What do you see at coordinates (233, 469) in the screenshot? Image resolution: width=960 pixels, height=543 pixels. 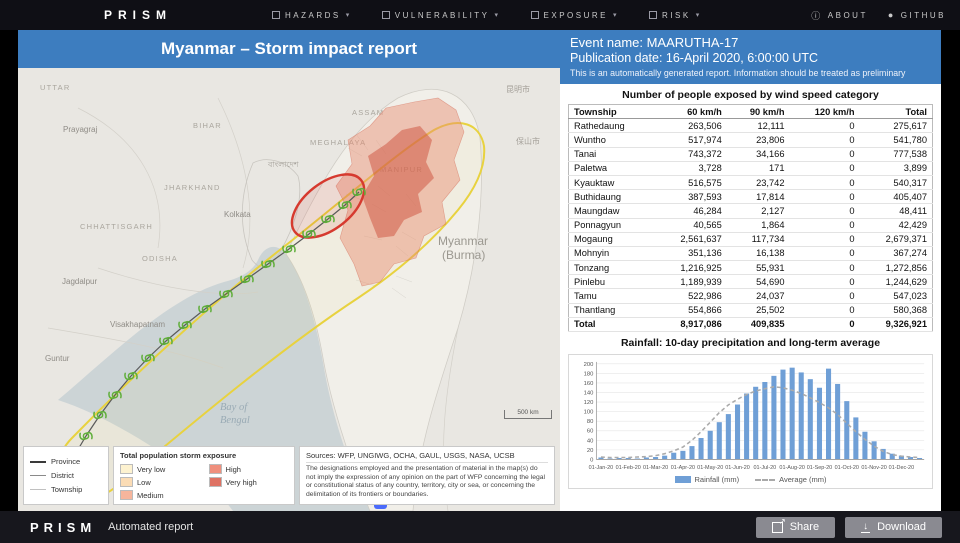 I see `exposure-category-label: High` at bounding box center [233, 469].